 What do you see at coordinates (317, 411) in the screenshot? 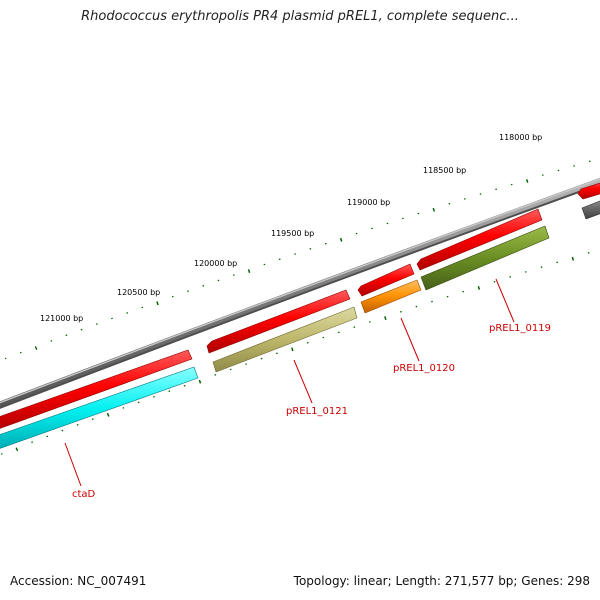
I see `gene-label-pREL1_0121: pREL1_0121` at bounding box center [317, 411].